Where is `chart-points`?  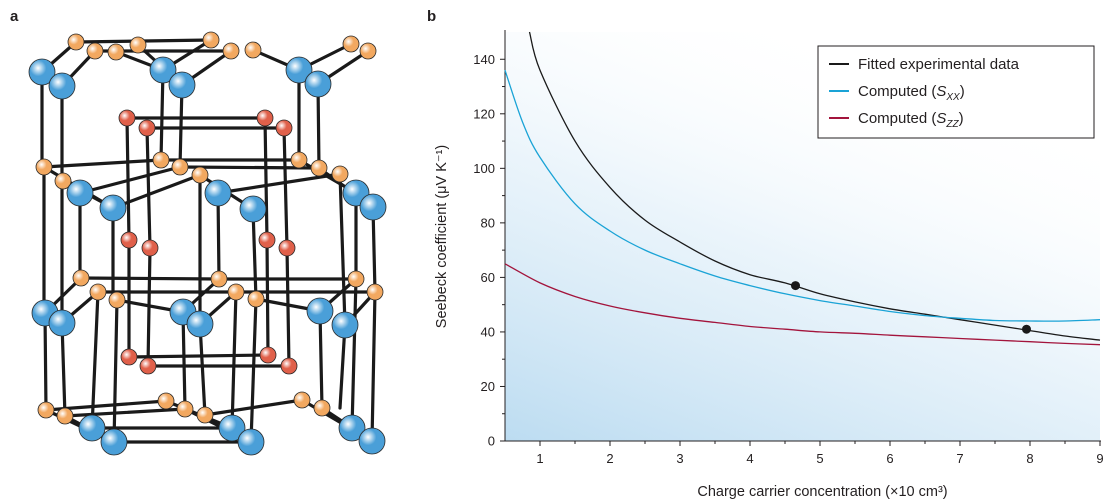 chart-points is located at coordinates (911, 307).